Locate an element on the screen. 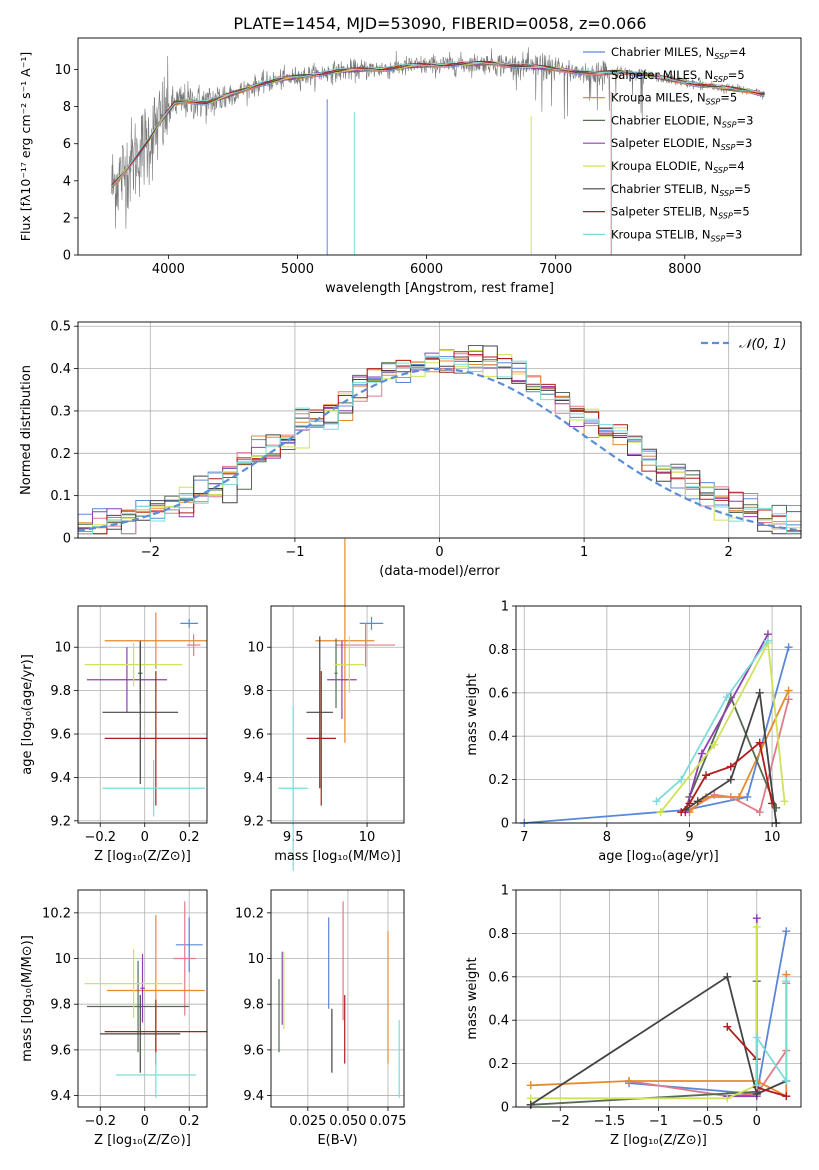 The image size is (819, 1170). x-tick-label: 8 is located at coordinates (607, 837).